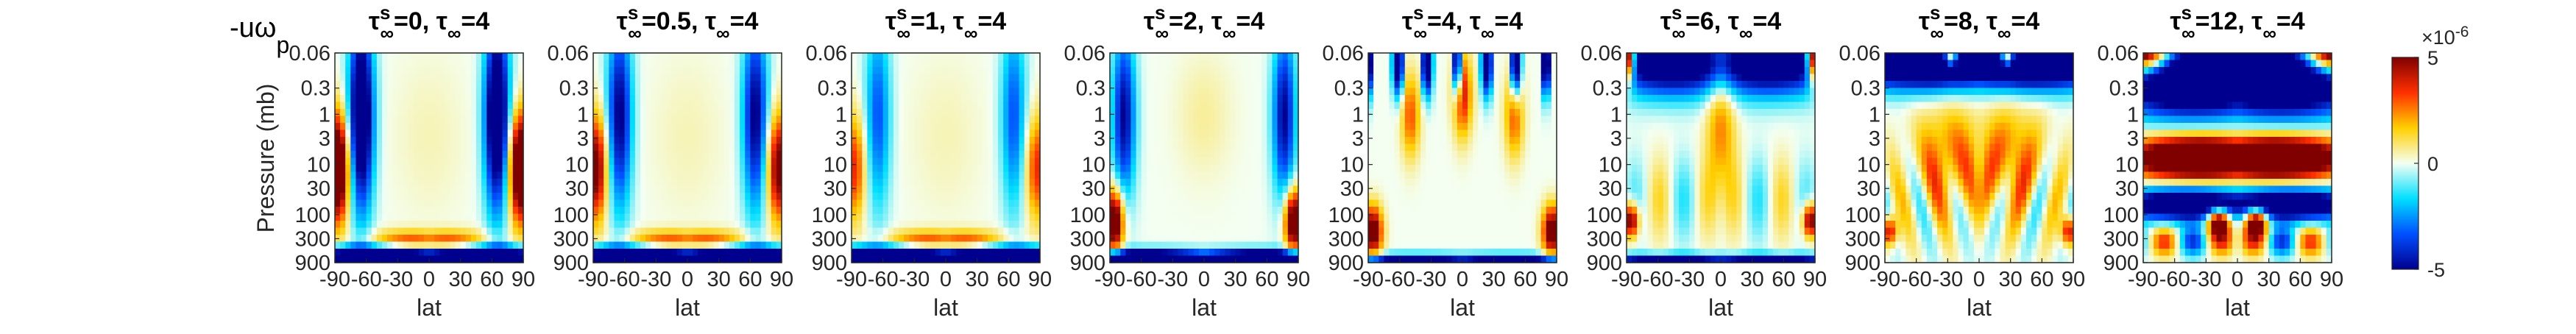 This screenshot has height=334, width=2576. Describe the element at coordinates (1236, 279) in the screenshot. I see `x-tick-label: 30` at that location.